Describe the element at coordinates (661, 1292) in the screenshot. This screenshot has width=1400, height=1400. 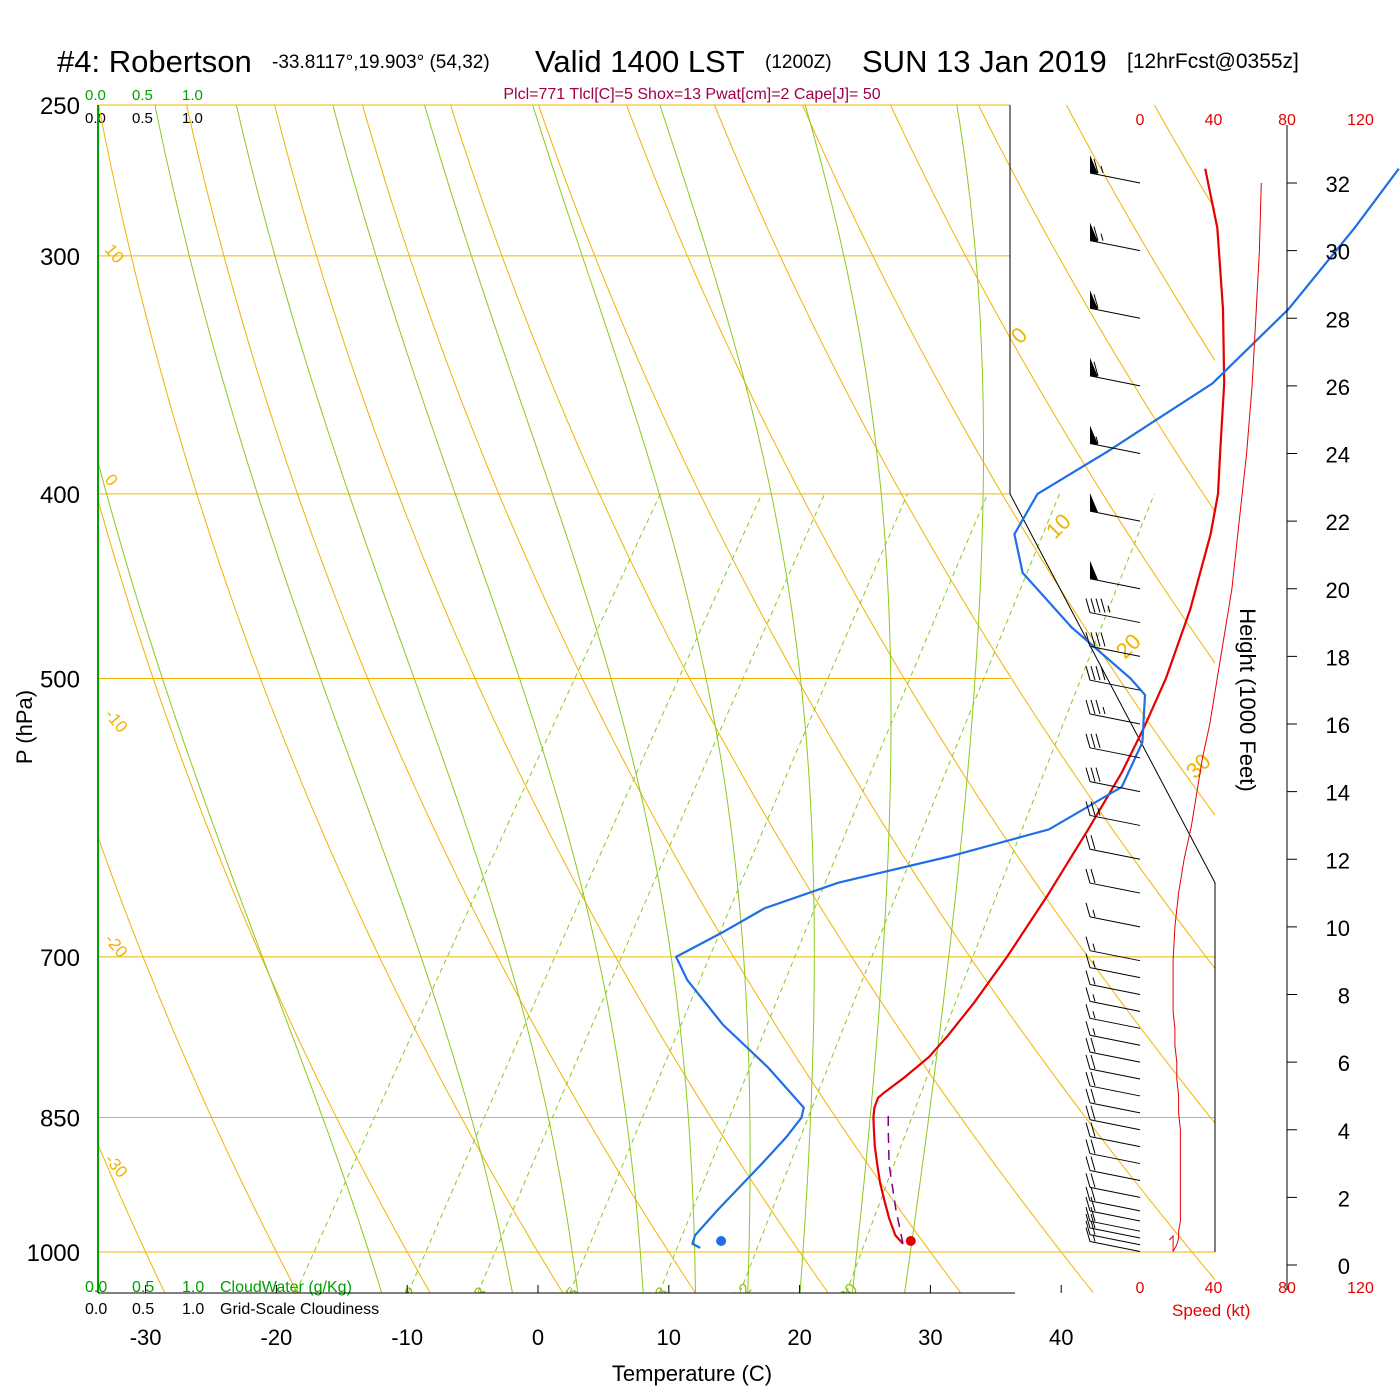
I see `mixing-ratio-label-8: 8` at that location.